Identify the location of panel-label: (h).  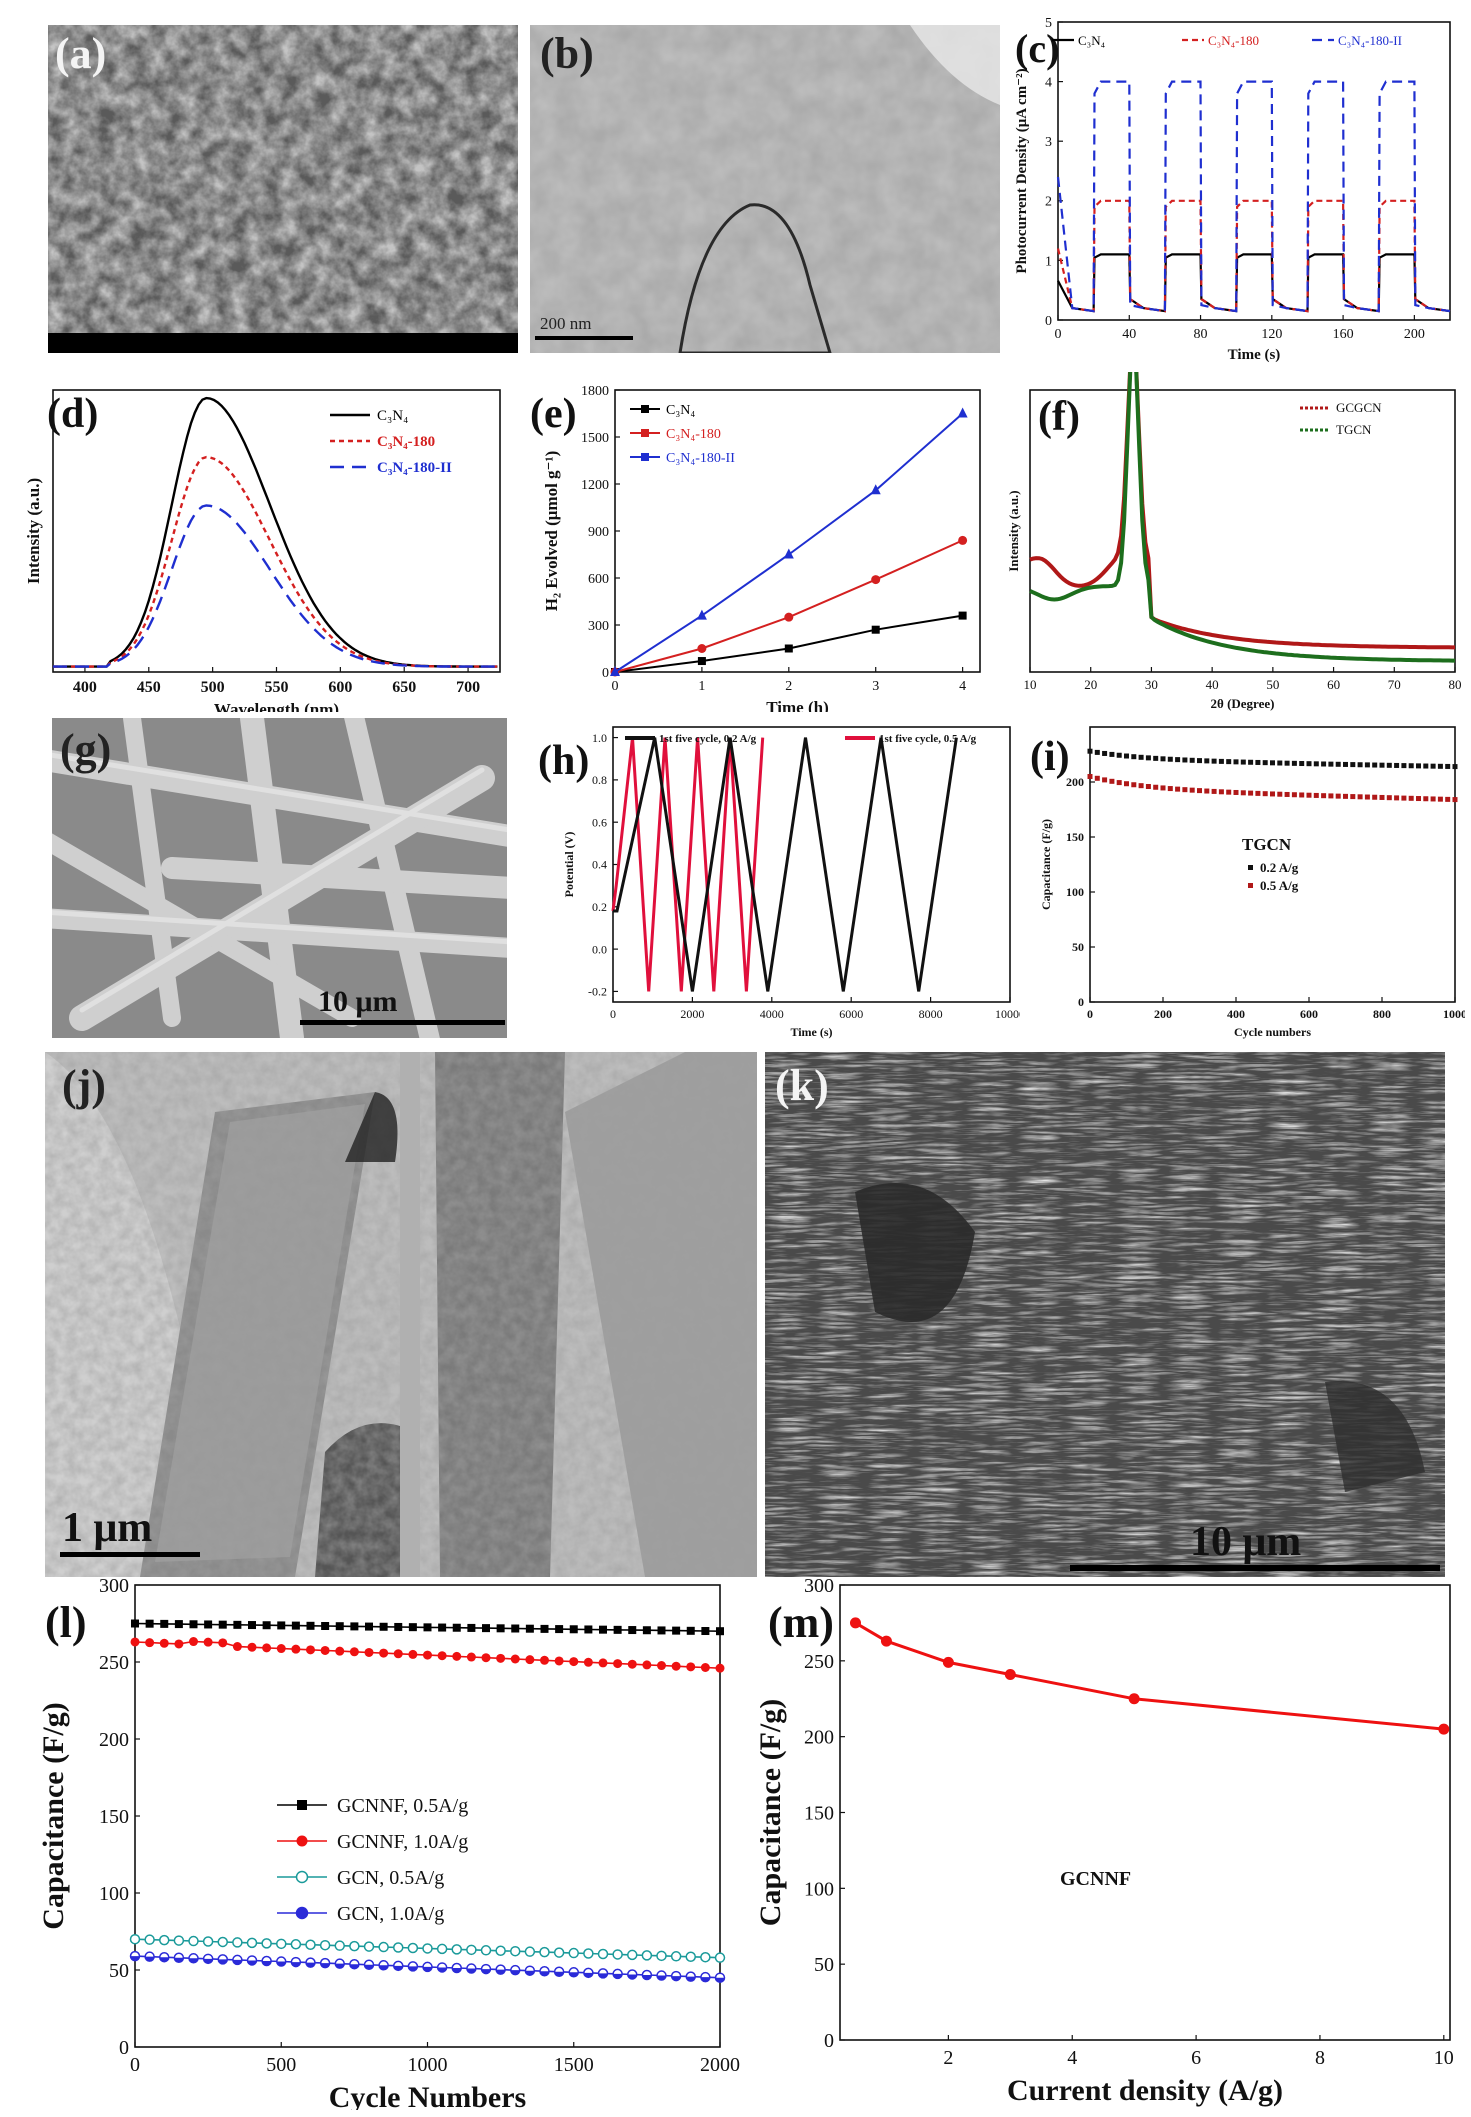
(563, 761).